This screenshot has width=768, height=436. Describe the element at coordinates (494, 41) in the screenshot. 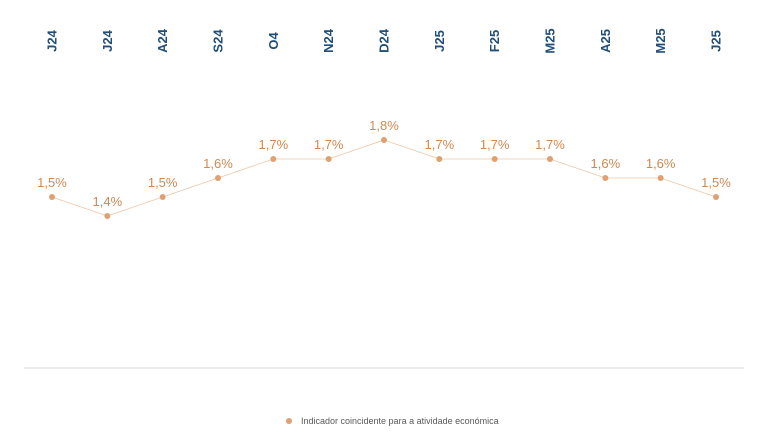

I see `category-label: F25` at that location.